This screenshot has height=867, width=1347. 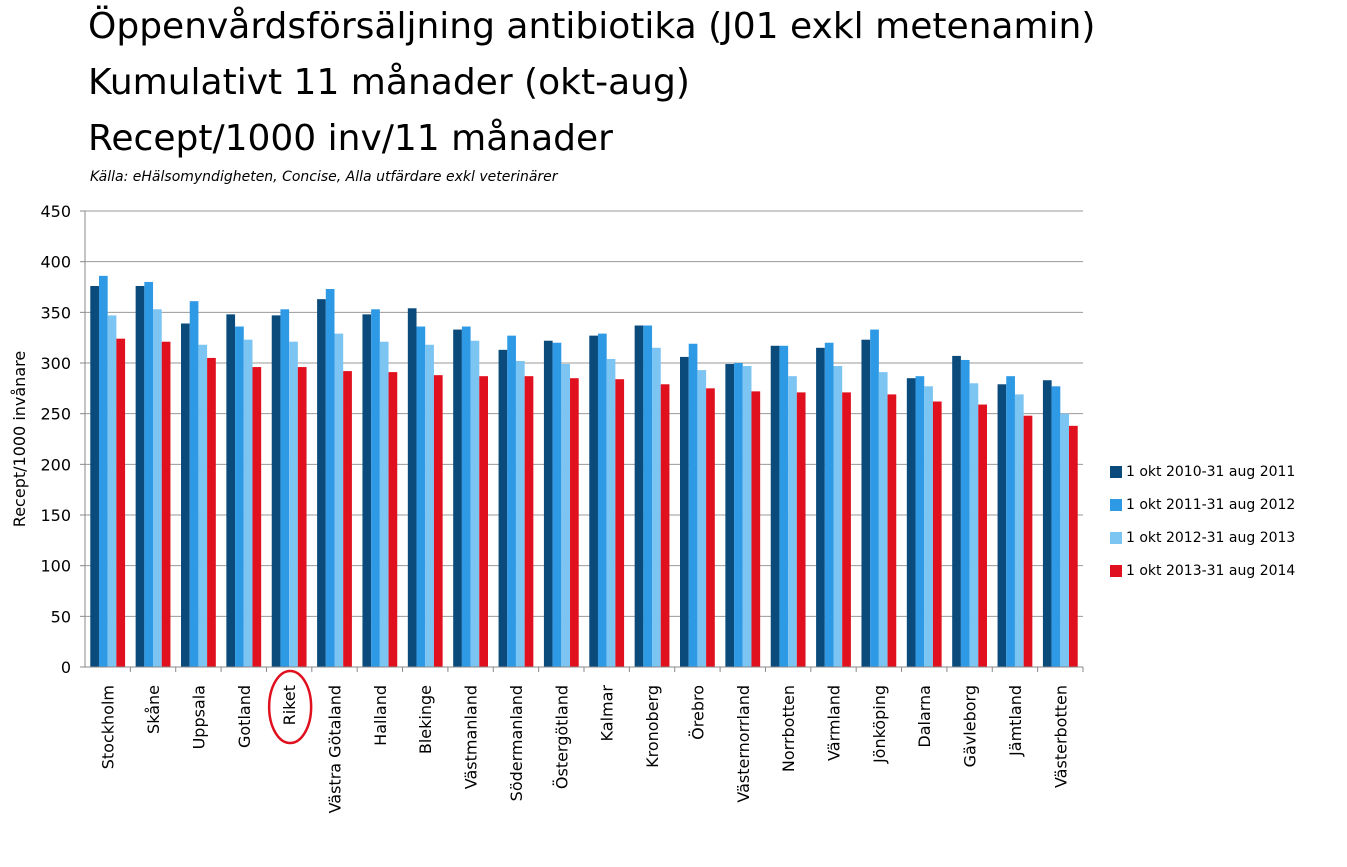 I want to click on x-tick-label: Västernorrland, so click(x=743, y=744).